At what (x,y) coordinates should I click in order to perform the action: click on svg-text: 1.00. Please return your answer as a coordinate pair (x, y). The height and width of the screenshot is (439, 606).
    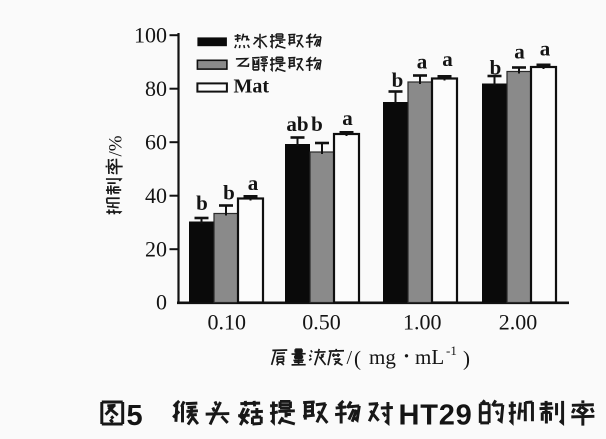
    Looking at the image, I should click on (422, 322).